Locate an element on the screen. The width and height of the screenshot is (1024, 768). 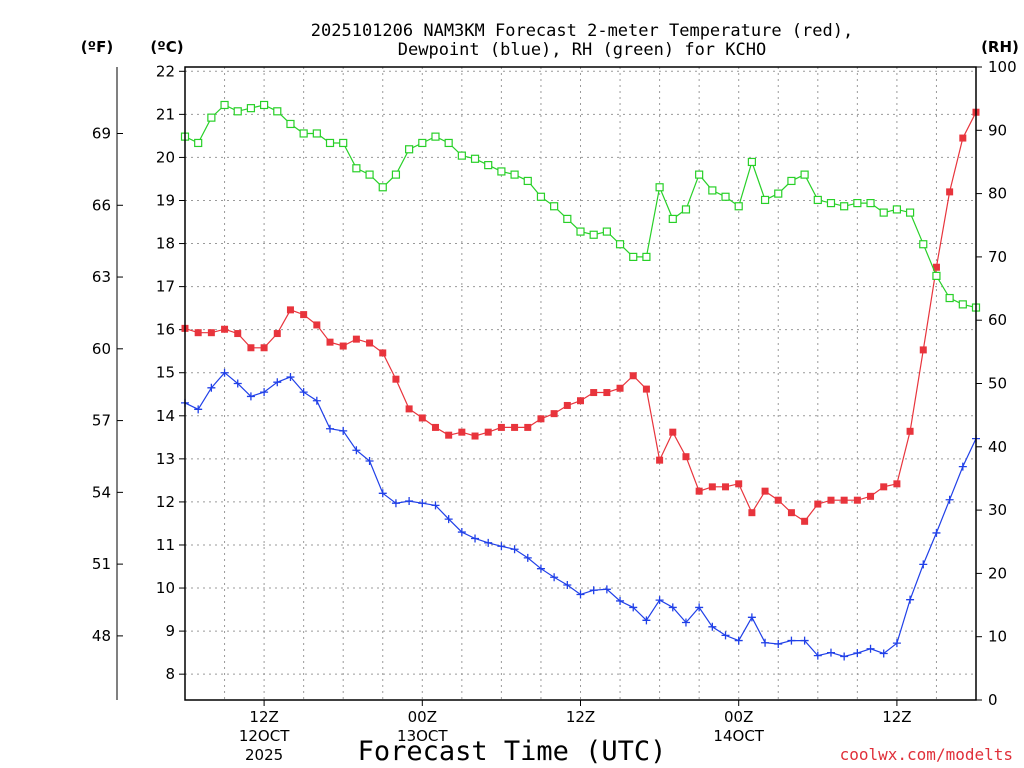
fahrenheit-tick-label: 57 is located at coordinates (101, 421).